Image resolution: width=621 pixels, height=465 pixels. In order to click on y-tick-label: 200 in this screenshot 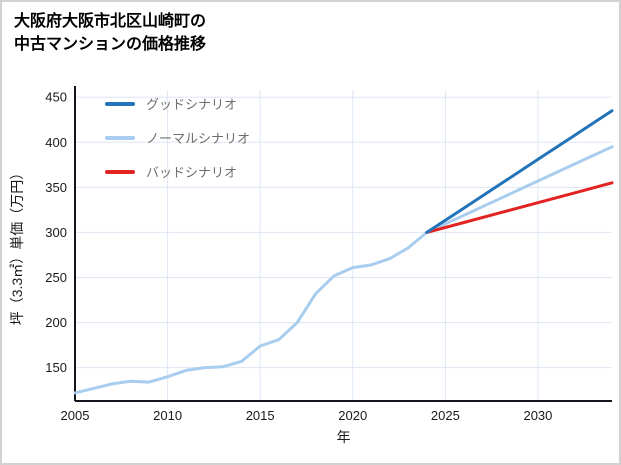, I will do `click(56, 322)`.